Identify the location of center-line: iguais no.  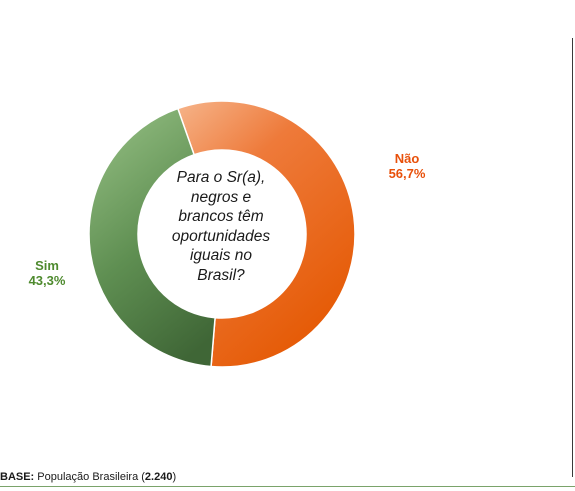
(221, 255).